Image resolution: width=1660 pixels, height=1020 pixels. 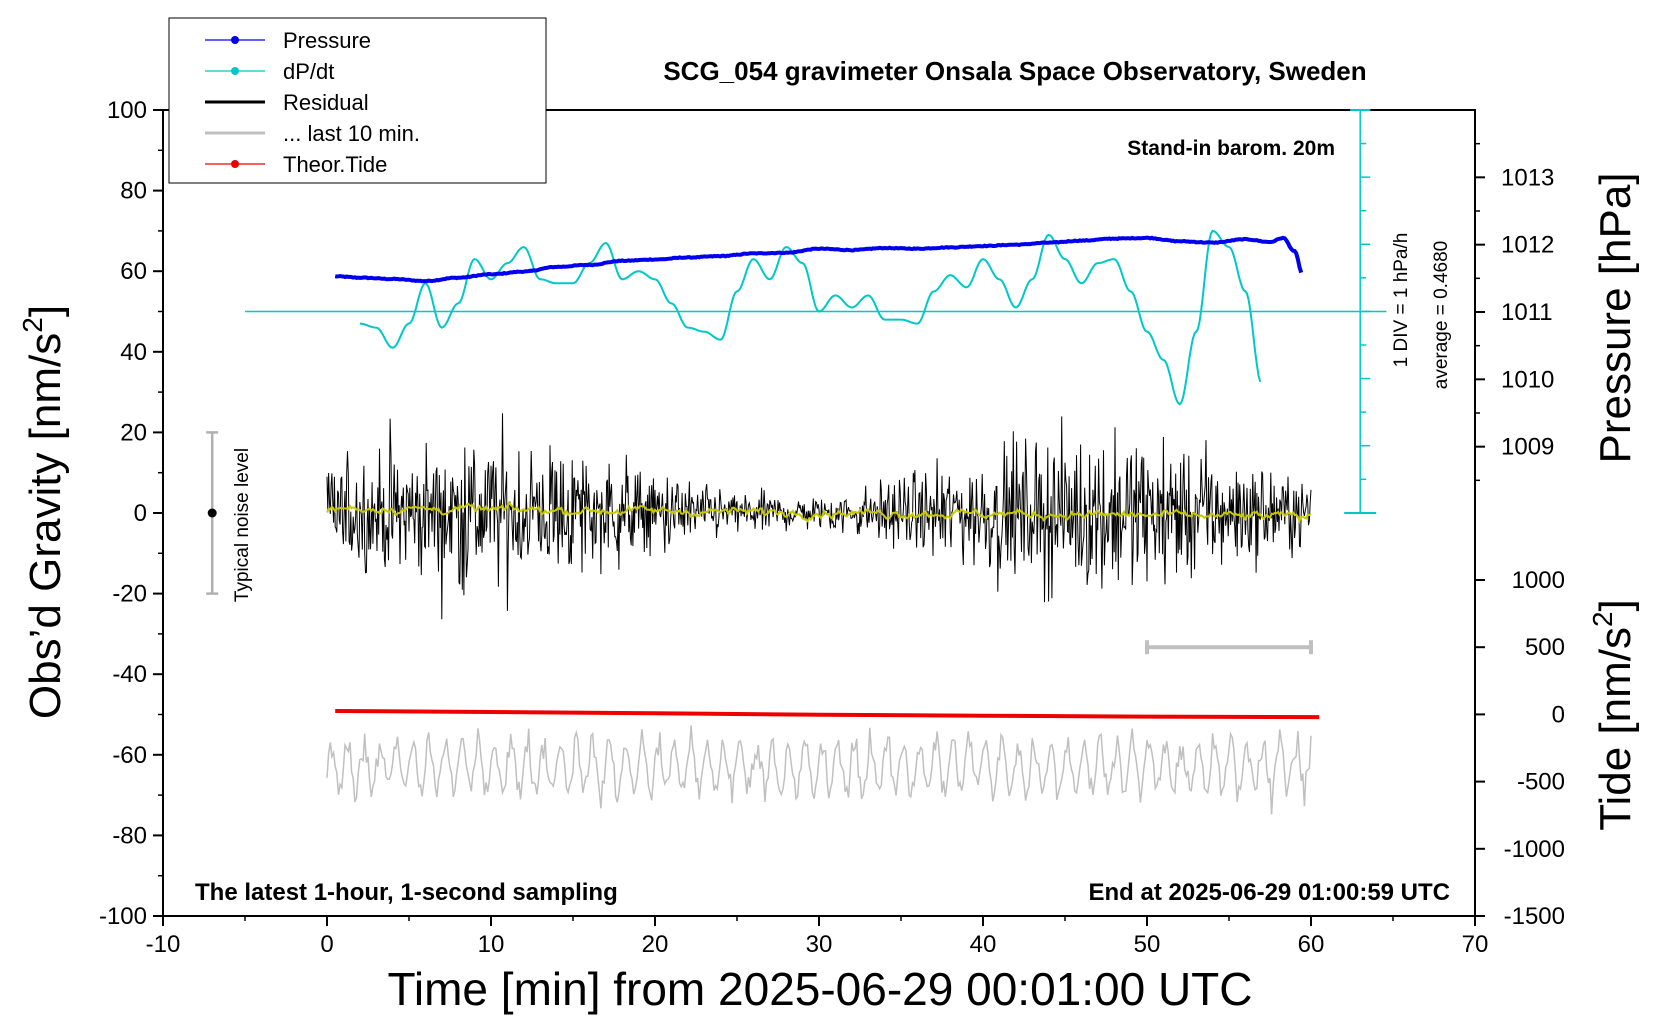 What do you see at coordinates (1538, 580) in the screenshot?
I see `y-tide-tick-label: 1000` at bounding box center [1538, 580].